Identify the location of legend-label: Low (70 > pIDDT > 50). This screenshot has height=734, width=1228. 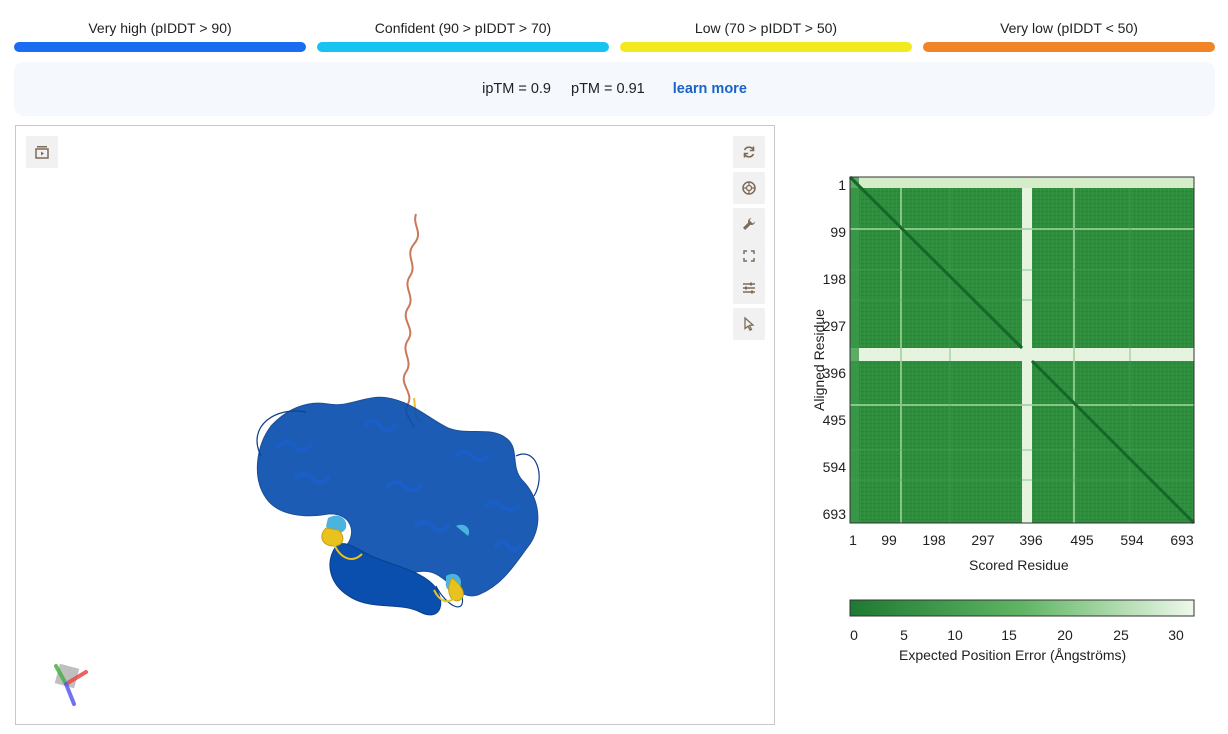
(766, 28).